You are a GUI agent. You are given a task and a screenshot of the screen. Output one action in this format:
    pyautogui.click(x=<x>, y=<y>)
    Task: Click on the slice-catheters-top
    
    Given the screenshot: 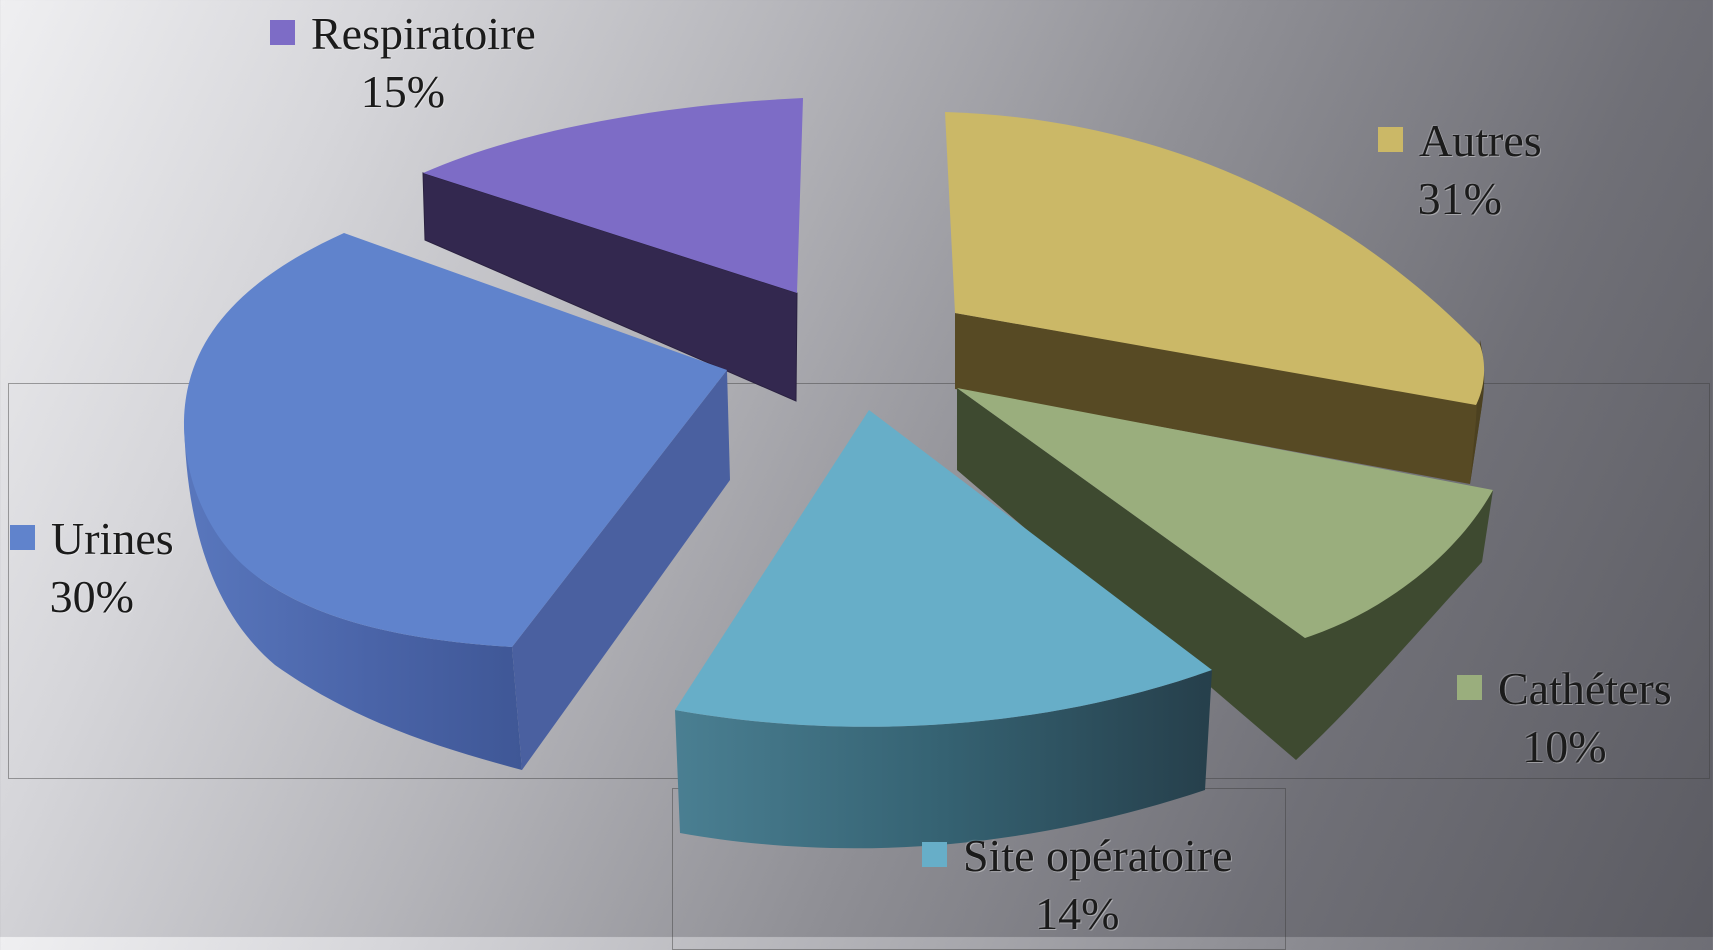 What is the action you would take?
    pyautogui.click(x=1225, y=513)
    